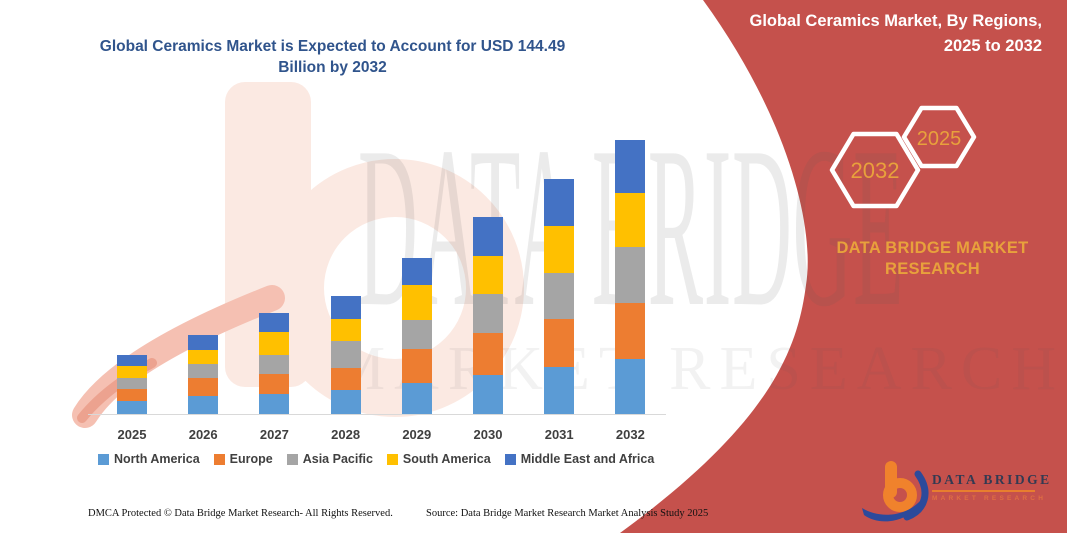 The width and height of the screenshot is (1067, 533). I want to click on segment-north-america-2032, so click(630, 386).